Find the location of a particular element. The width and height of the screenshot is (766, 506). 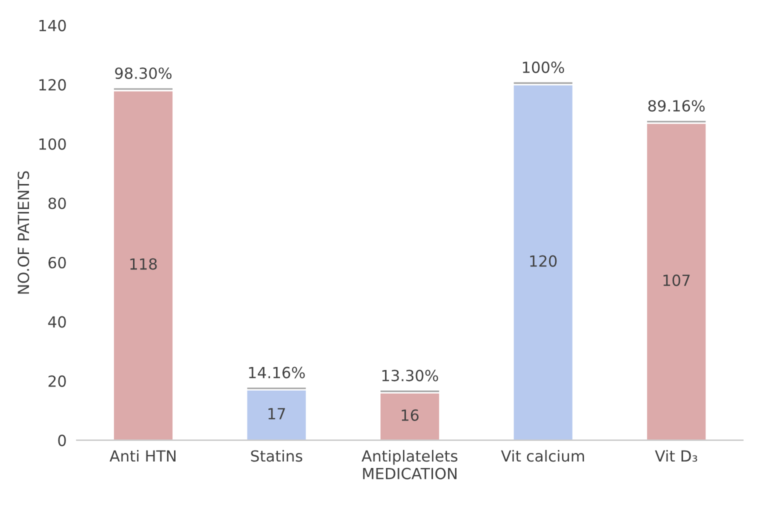

y-tick-label: 80 is located at coordinates (57, 204).